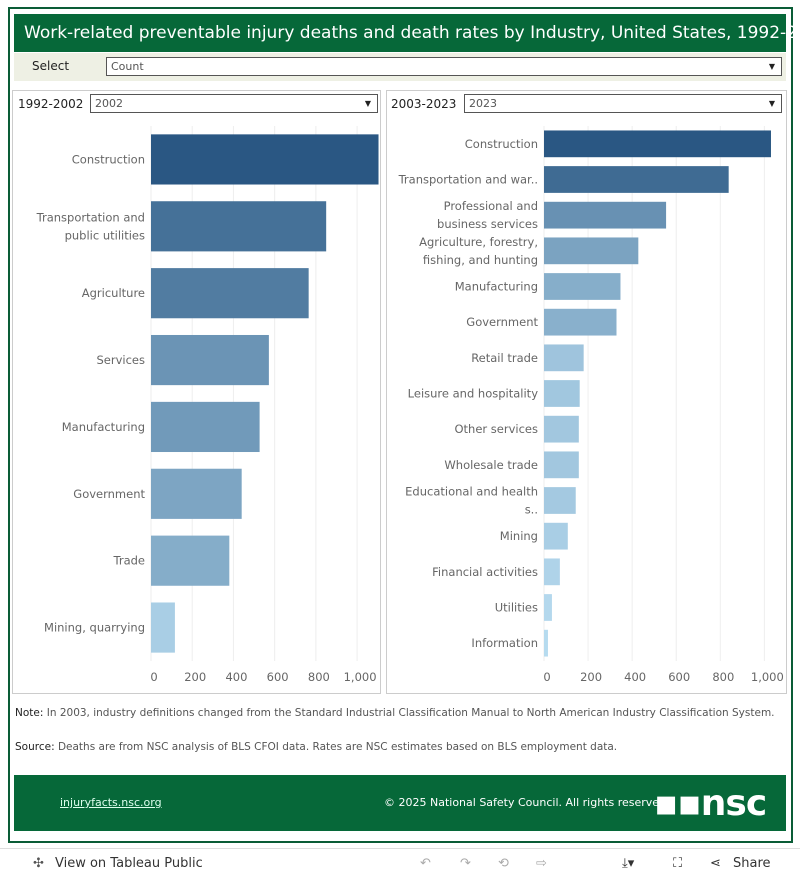  What do you see at coordinates (485, 572) in the screenshot?
I see `category-label: Financial activities` at bounding box center [485, 572].